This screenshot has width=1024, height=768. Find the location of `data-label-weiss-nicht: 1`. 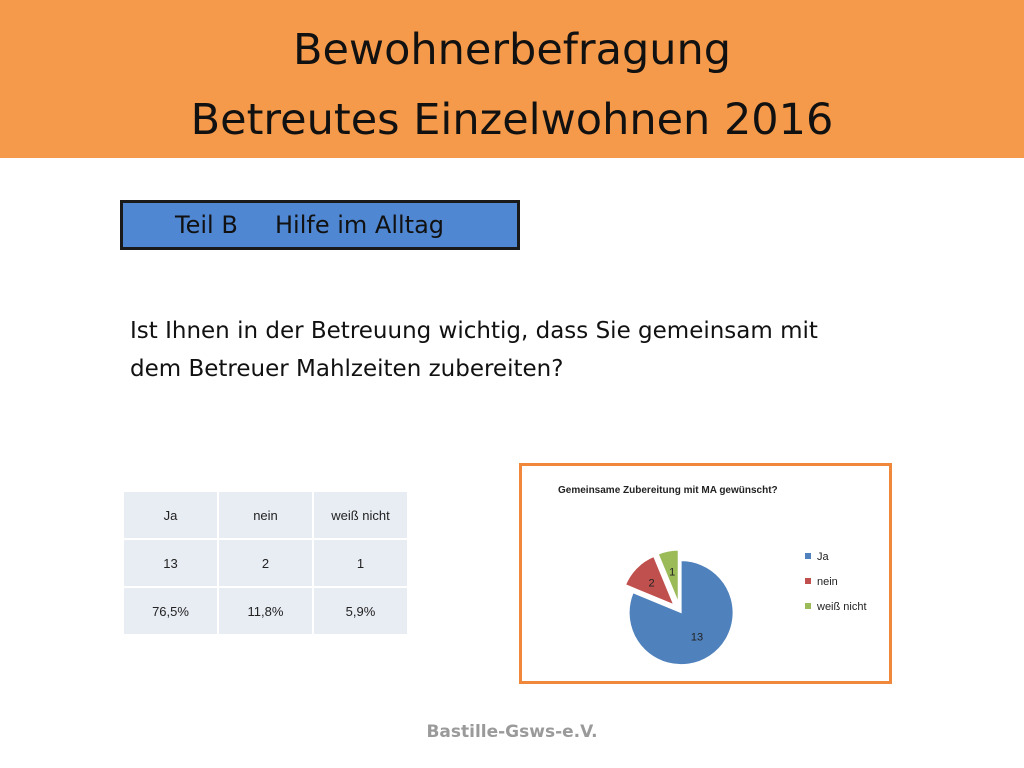

data-label-weiss-nicht: 1 is located at coordinates (672, 573).